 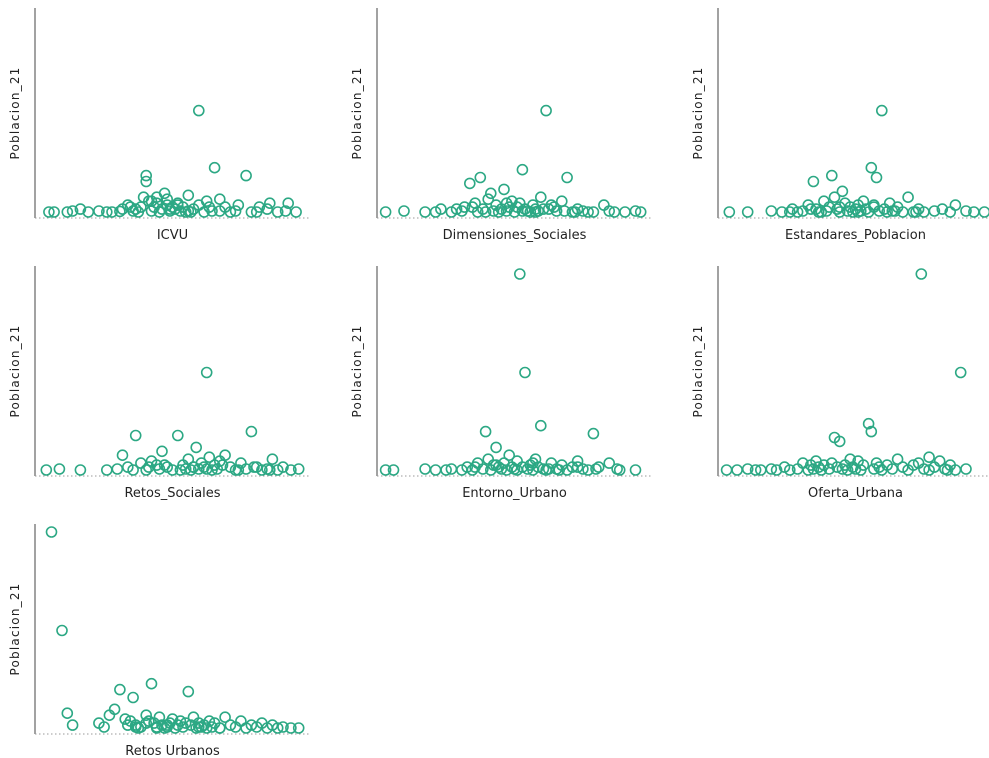 What do you see at coordinates (501, 125) in the screenshot?
I see `scatter-panel-1: Dimensiones_Sociales Poblacion_21` at bounding box center [501, 125].